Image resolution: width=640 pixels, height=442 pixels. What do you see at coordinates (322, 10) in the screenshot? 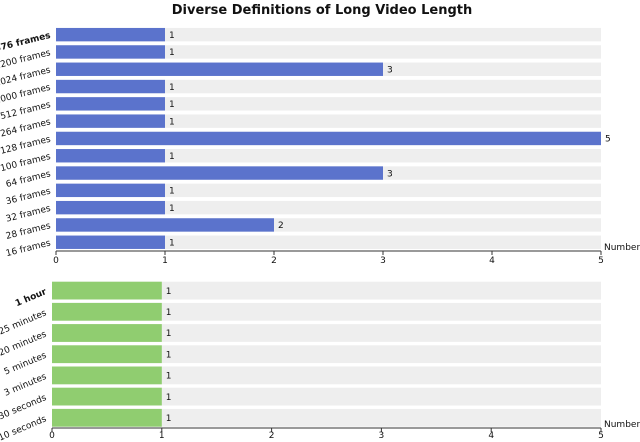
I see `chart-title: Diverse Definitions of Long Video Length` at bounding box center [322, 10].